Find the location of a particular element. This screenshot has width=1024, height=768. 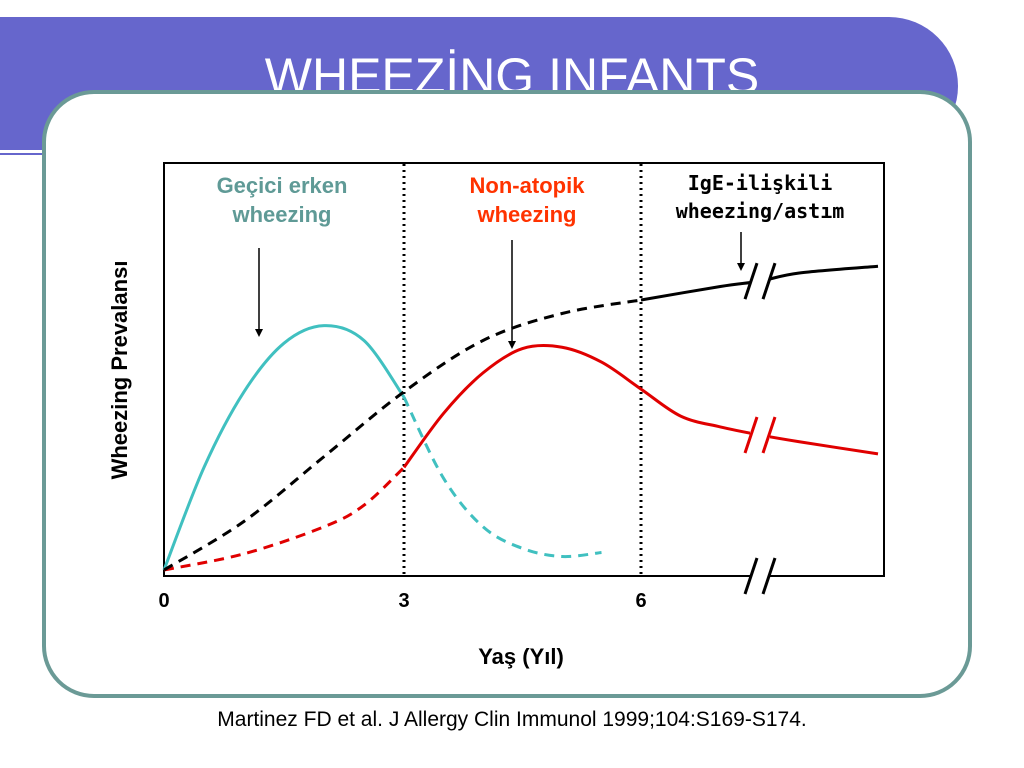

period-dividers is located at coordinates (522, 369).